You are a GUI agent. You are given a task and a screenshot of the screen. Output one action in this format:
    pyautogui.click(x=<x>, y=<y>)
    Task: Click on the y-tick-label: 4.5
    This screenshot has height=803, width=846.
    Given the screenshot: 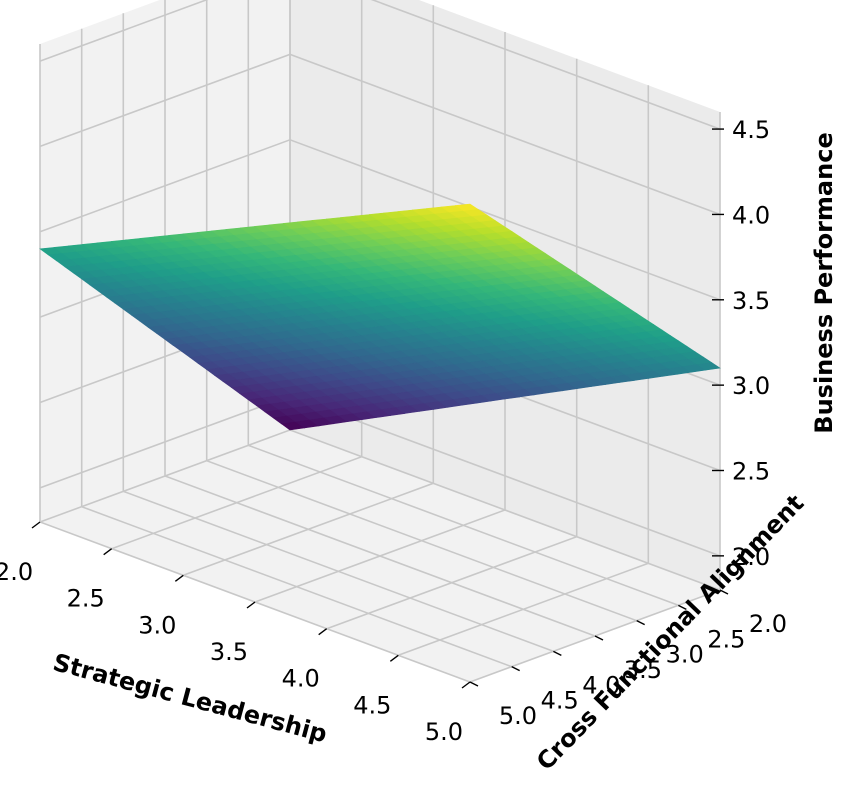 What is the action you would take?
    pyautogui.click(x=560, y=701)
    